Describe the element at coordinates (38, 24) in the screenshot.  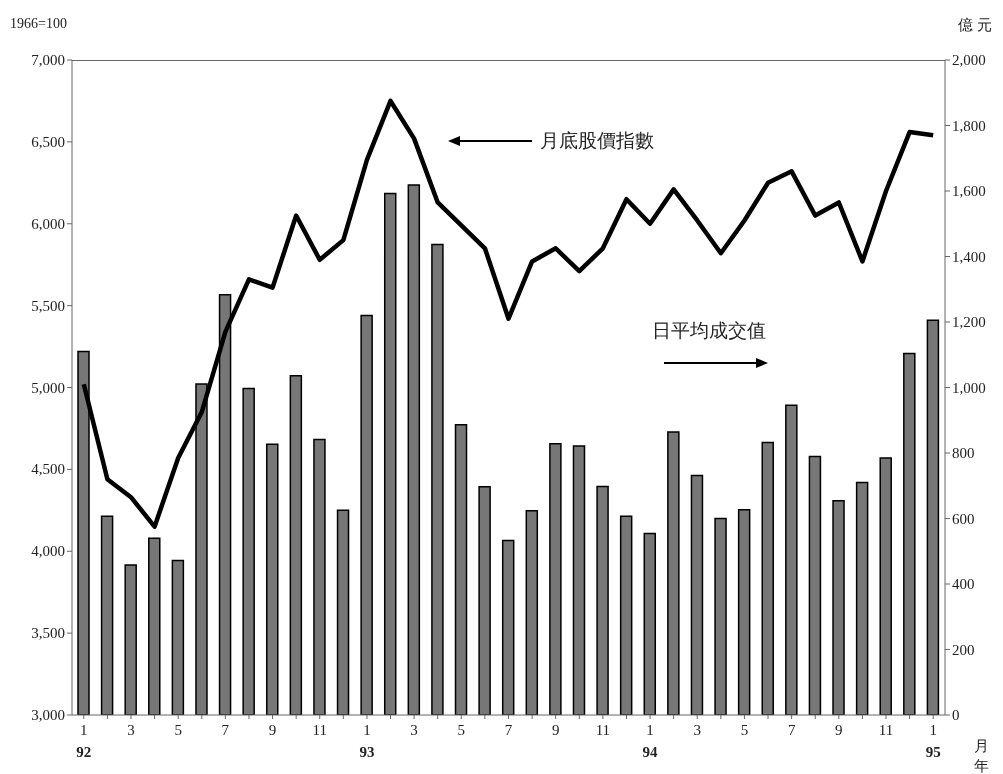
I see `y-axis-title: 1966=100` at that location.